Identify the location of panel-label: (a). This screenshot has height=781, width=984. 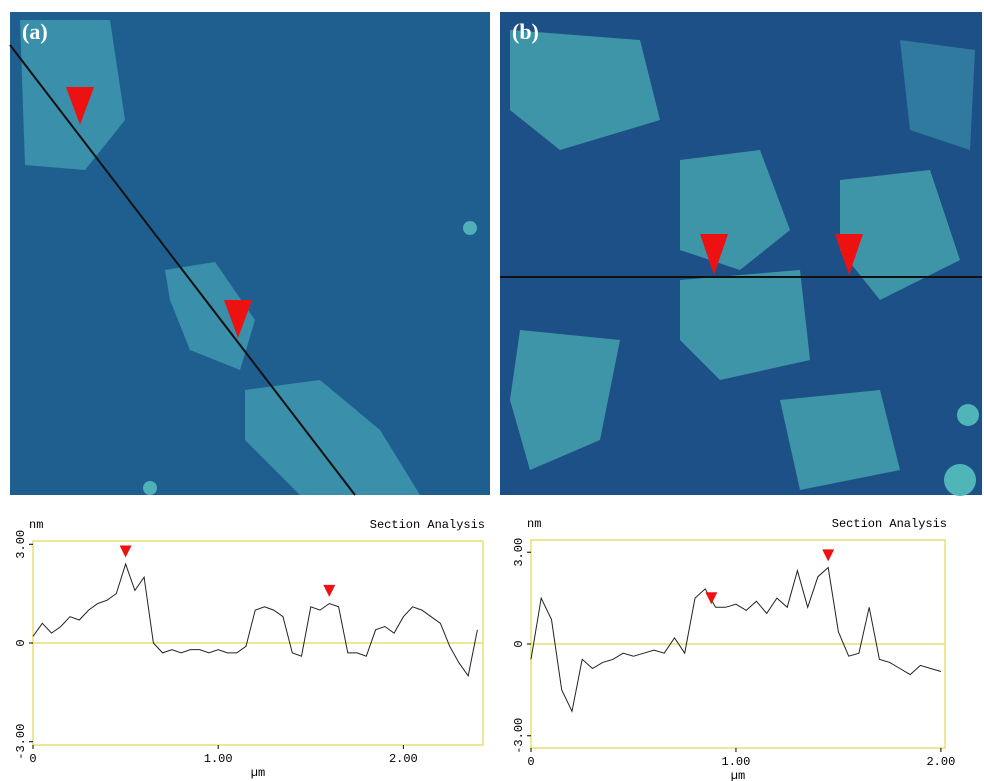
(35, 31).